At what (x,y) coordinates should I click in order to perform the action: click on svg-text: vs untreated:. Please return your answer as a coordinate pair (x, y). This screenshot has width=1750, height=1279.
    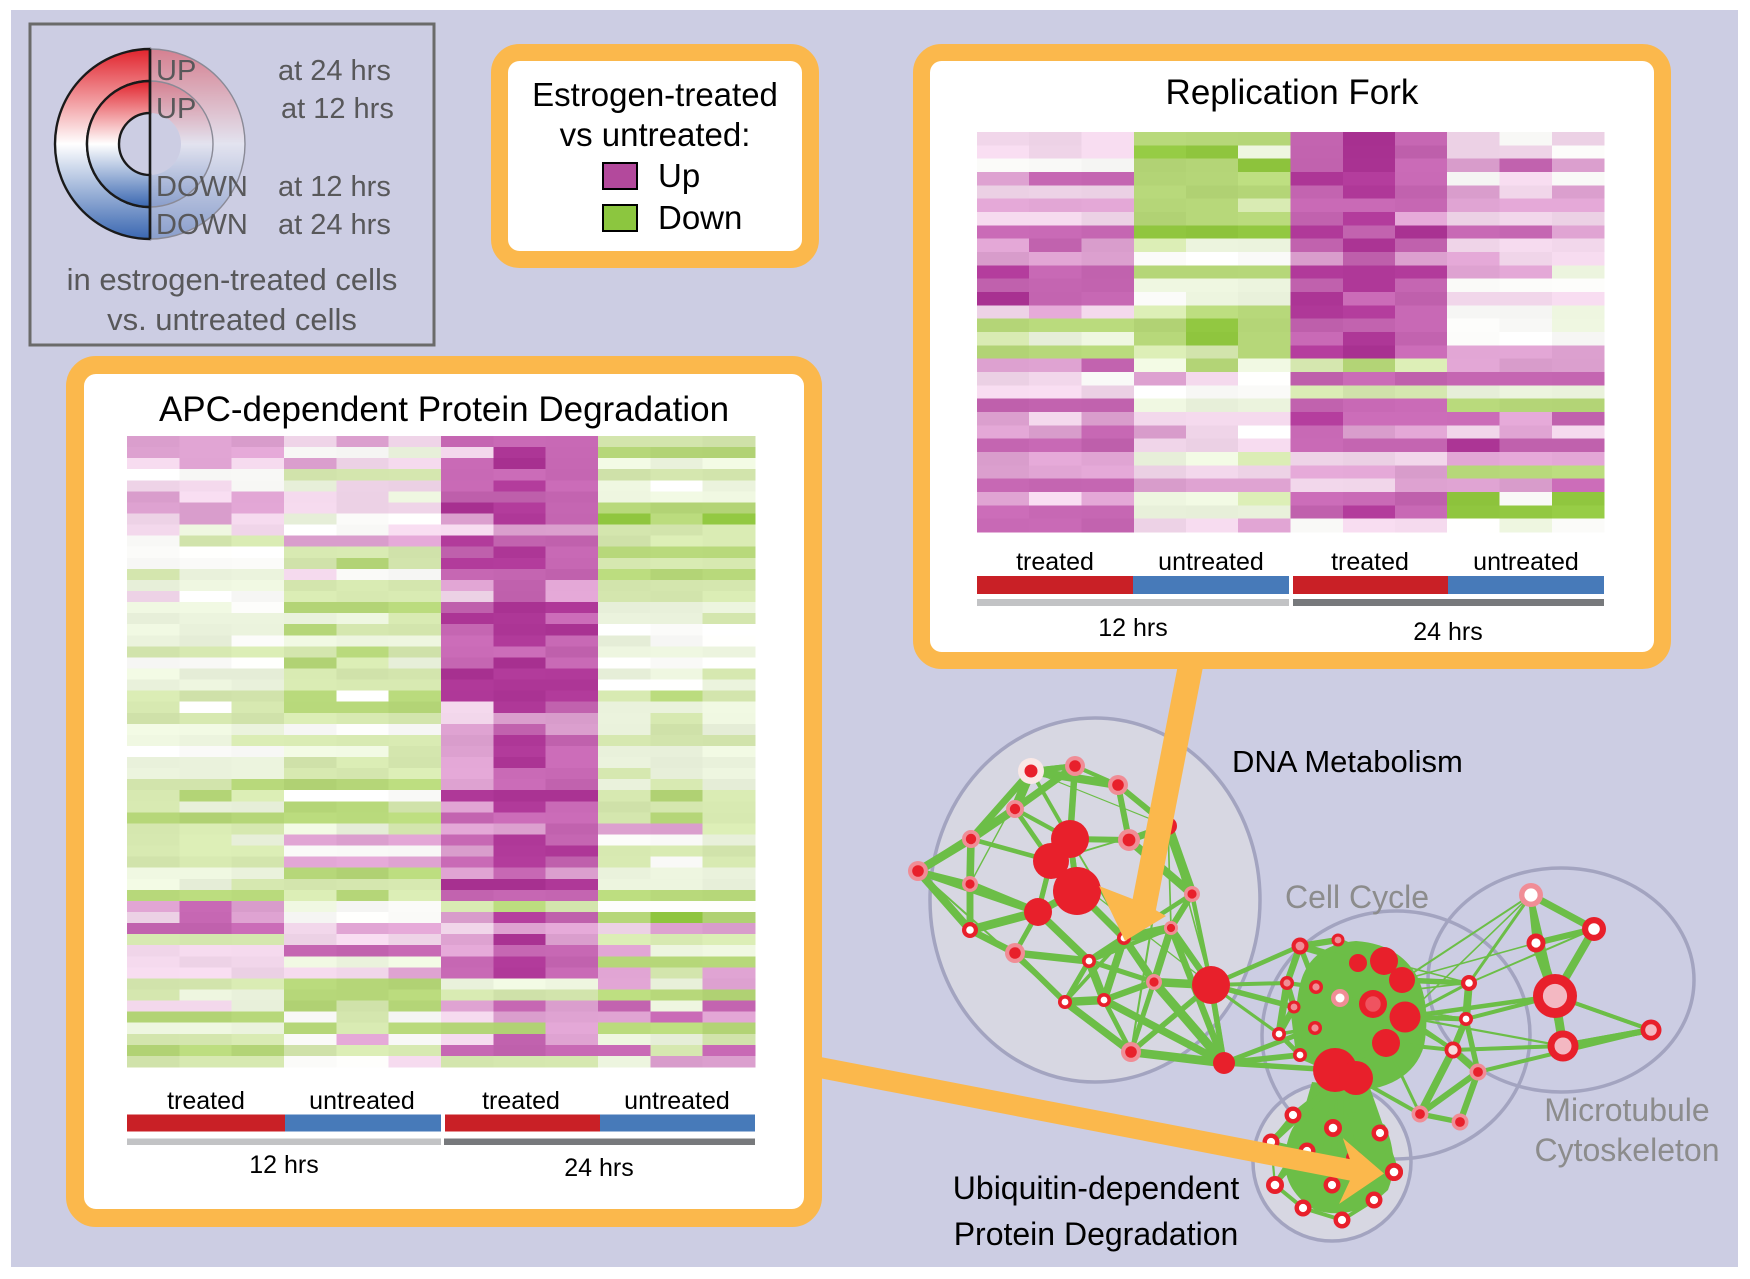
    Looking at the image, I should click on (655, 134).